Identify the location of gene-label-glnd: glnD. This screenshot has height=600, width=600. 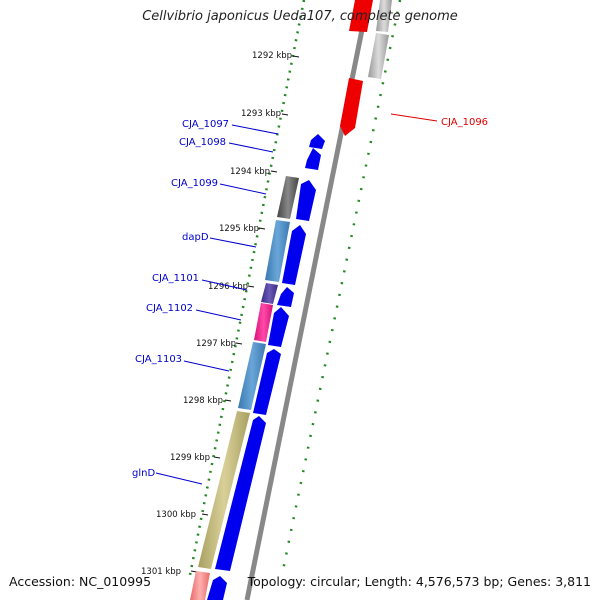
(143, 473).